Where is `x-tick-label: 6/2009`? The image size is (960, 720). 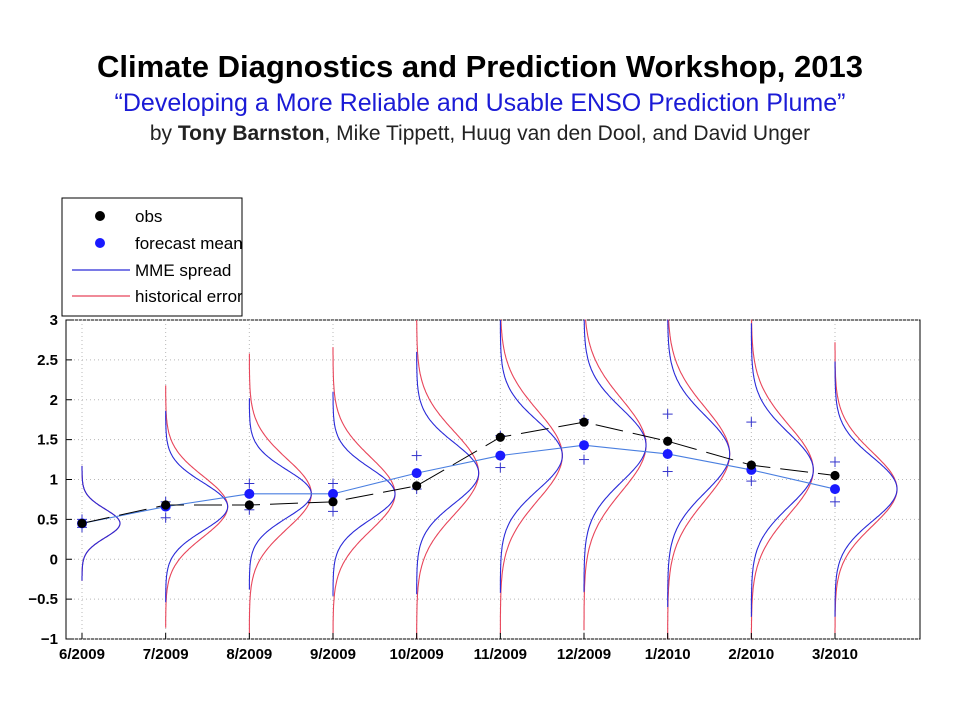 x-tick-label: 6/2009 is located at coordinates (82, 654).